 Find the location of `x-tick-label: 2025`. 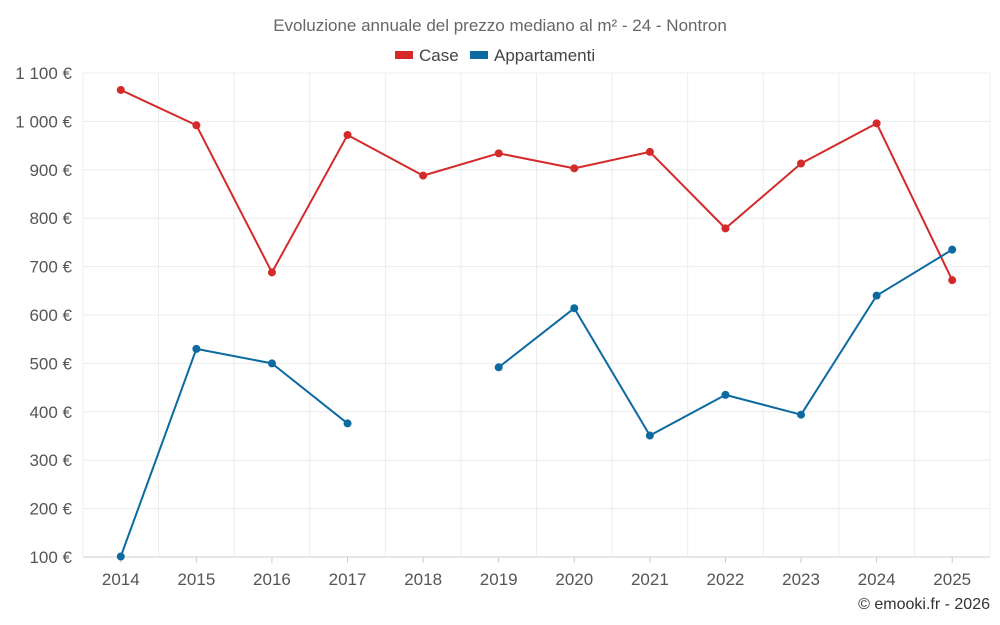

x-tick-label: 2025 is located at coordinates (952, 579).